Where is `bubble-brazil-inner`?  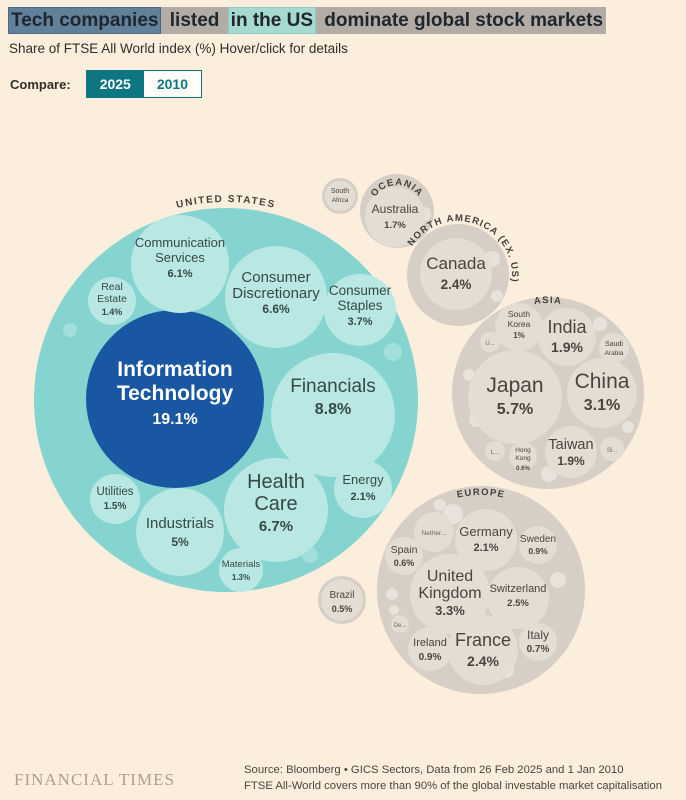
bubble-brazil-inner is located at coordinates (342, 600).